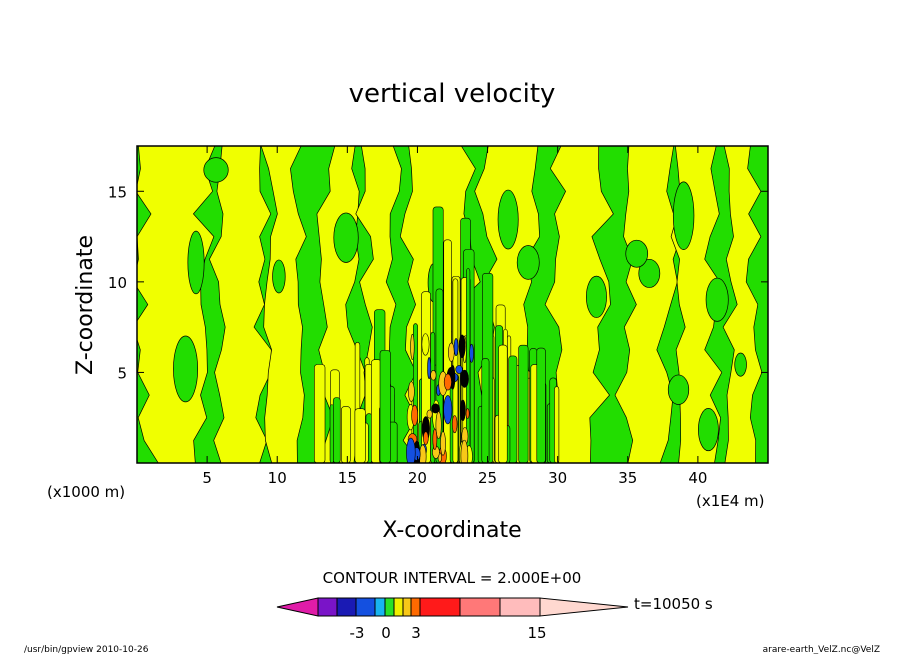  What do you see at coordinates (357, 633) in the screenshot?
I see `colorbar-label-neg3: -3` at bounding box center [357, 633].